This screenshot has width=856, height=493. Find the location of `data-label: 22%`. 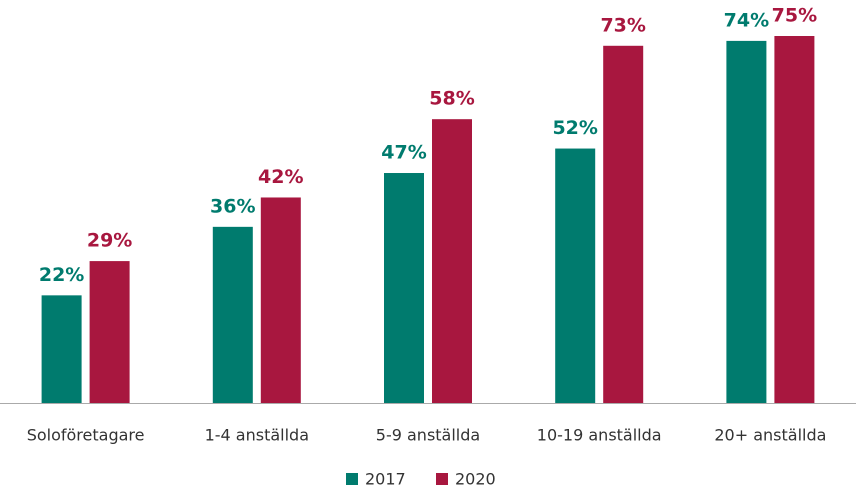

data-label: 22% is located at coordinates (61, 275).